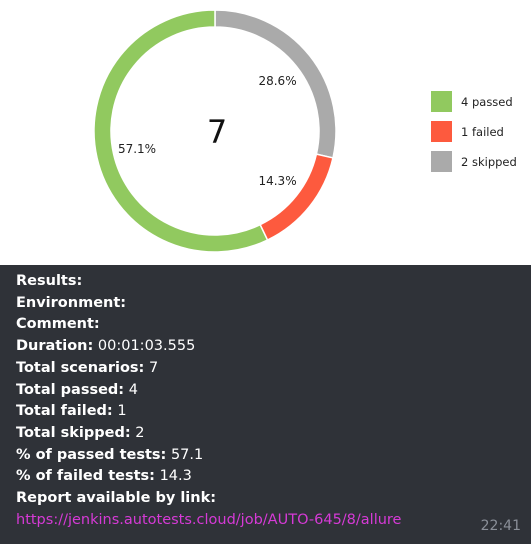 The height and width of the screenshot is (544, 531). What do you see at coordinates (116, 498) in the screenshot?
I see `report-label: Report available by link:` at bounding box center [116, 498].